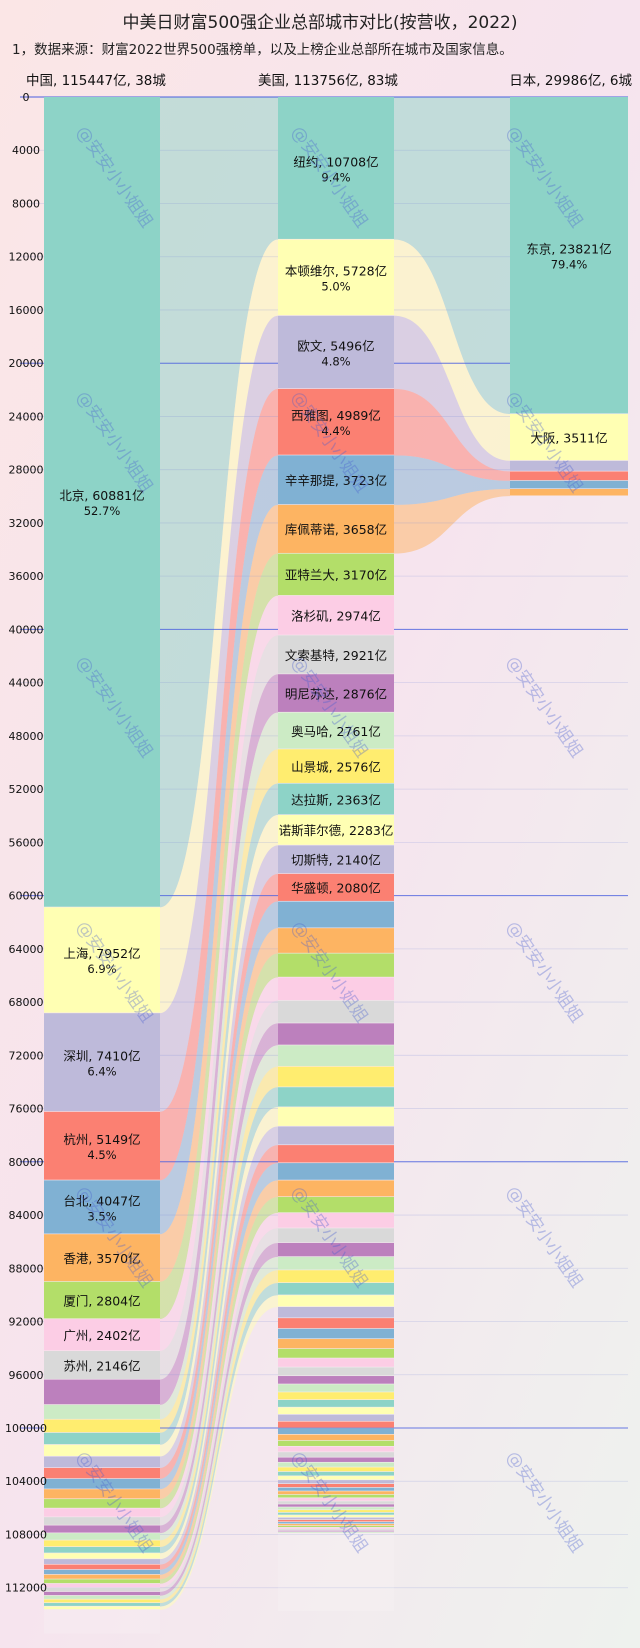 The image size is (640, 1648). I want to click on y-tick-label-26: 104000, so click(26, 1481).